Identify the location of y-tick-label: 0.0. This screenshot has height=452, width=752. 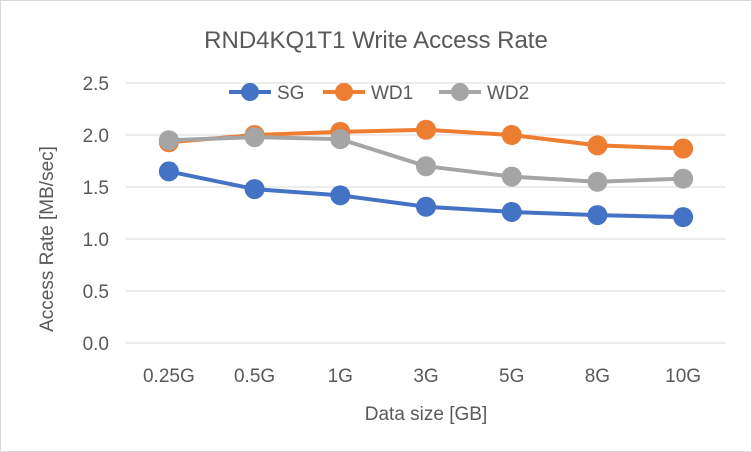
(96, 344).